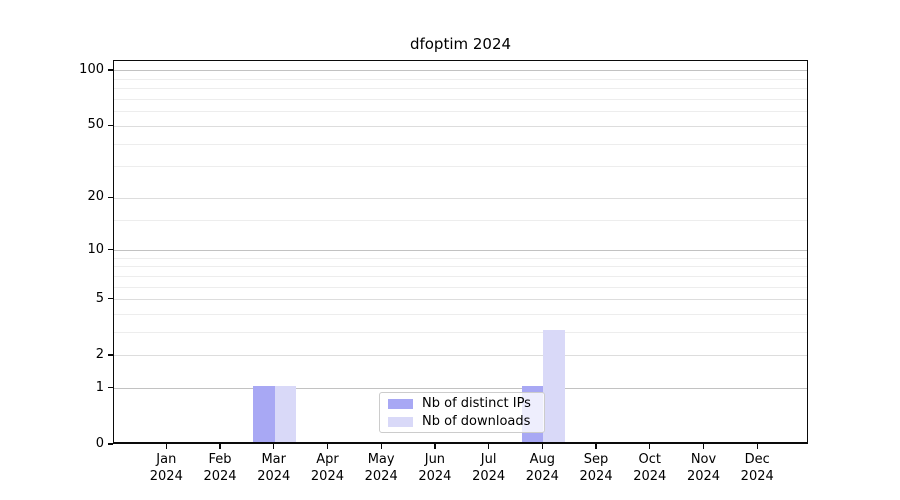 This screenshot has width=900, height=500. I want to click on y-tick-label: 2, so click(99, 354).